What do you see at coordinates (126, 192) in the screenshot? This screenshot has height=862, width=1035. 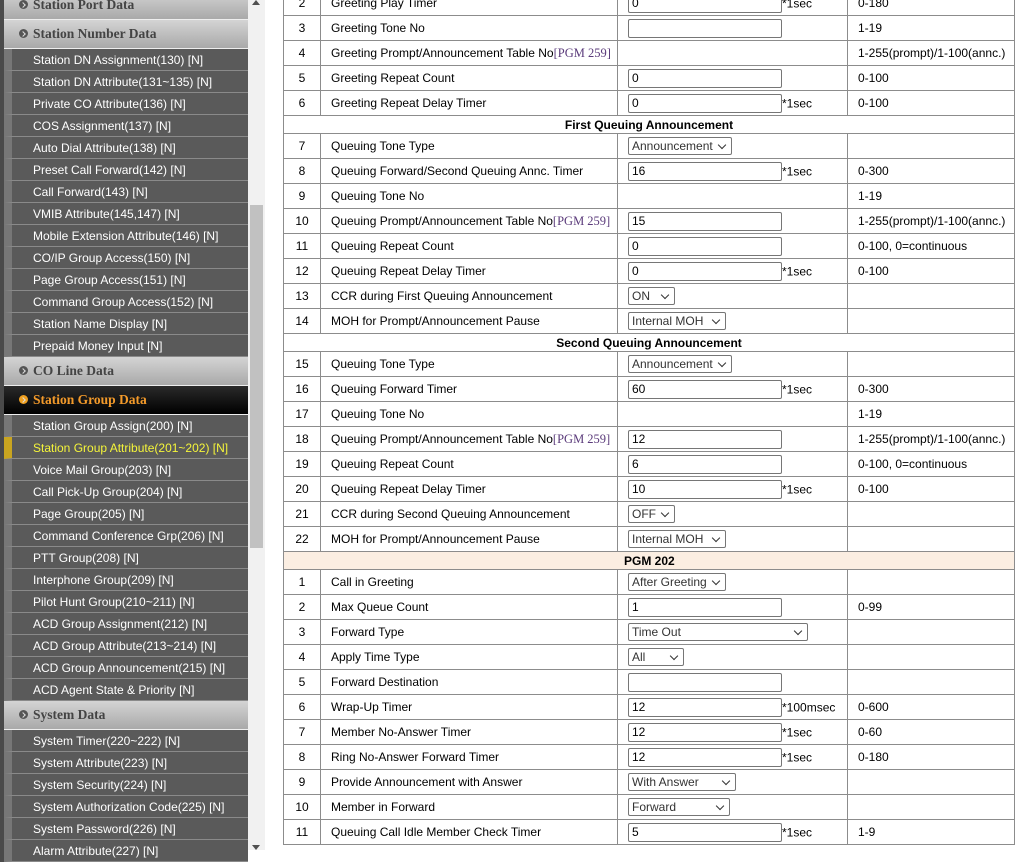 I see `sidebar-item: Call Forward(143) [N]` at bounding box center [126, 192].